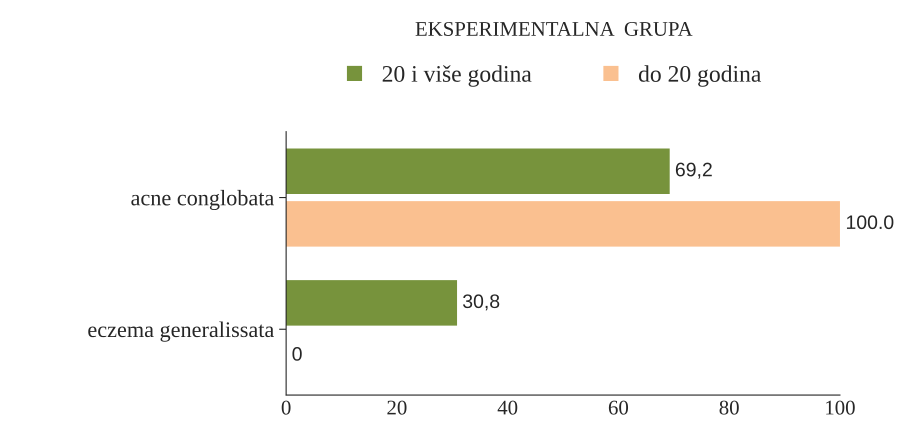 The width and height of the screenshot is (923, 439). Describe the element at coordinates (457, 76) in the screenshot. I see `legend-label: 20 i više godina` at that location.